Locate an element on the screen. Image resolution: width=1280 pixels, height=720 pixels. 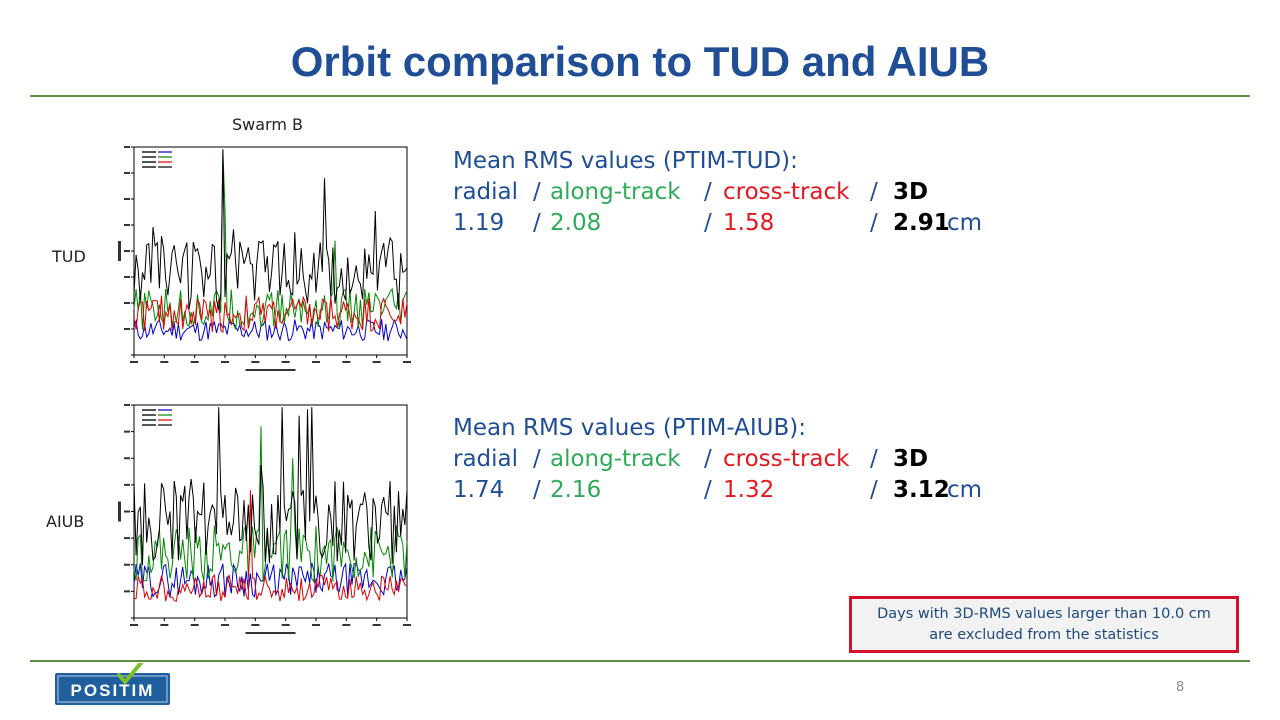
aiub-radial-value: 1.74 is located at coordinates (479, 490).